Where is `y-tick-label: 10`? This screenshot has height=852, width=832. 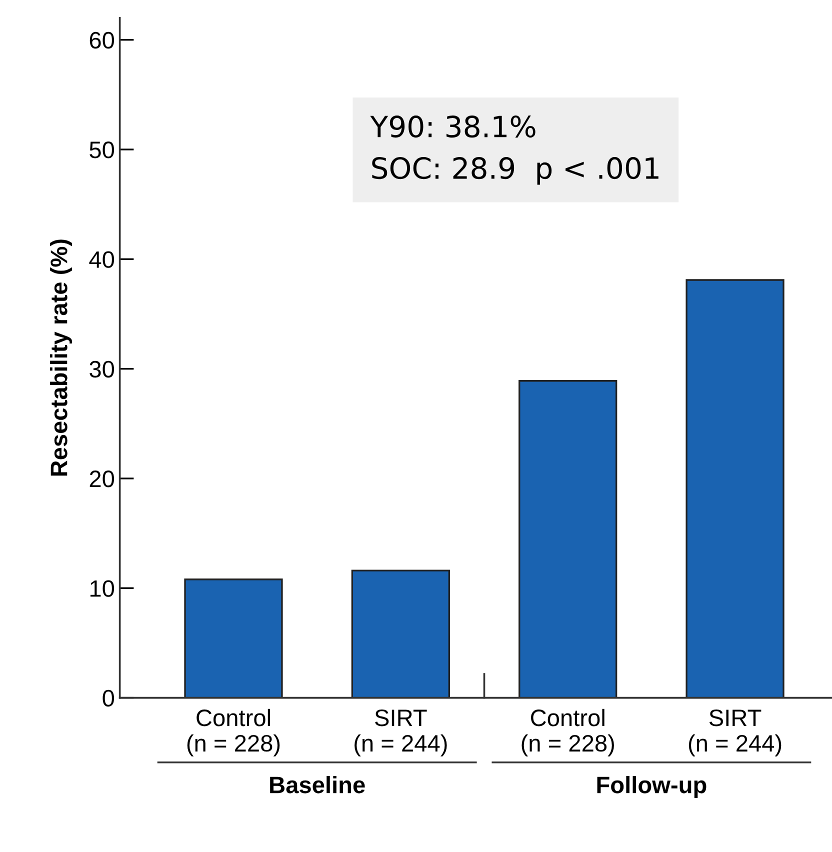
y-tick-label: 10 is located at coordinates (102, 588).